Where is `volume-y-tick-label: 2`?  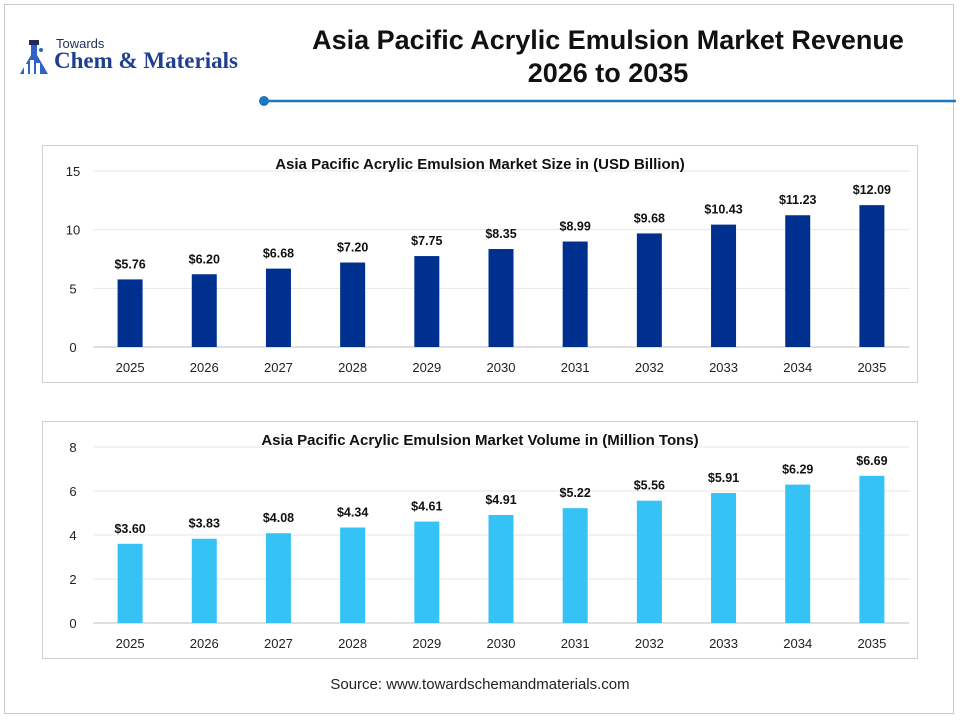
volume-y-tick-label: 2 is located at coordinates (72, 579).